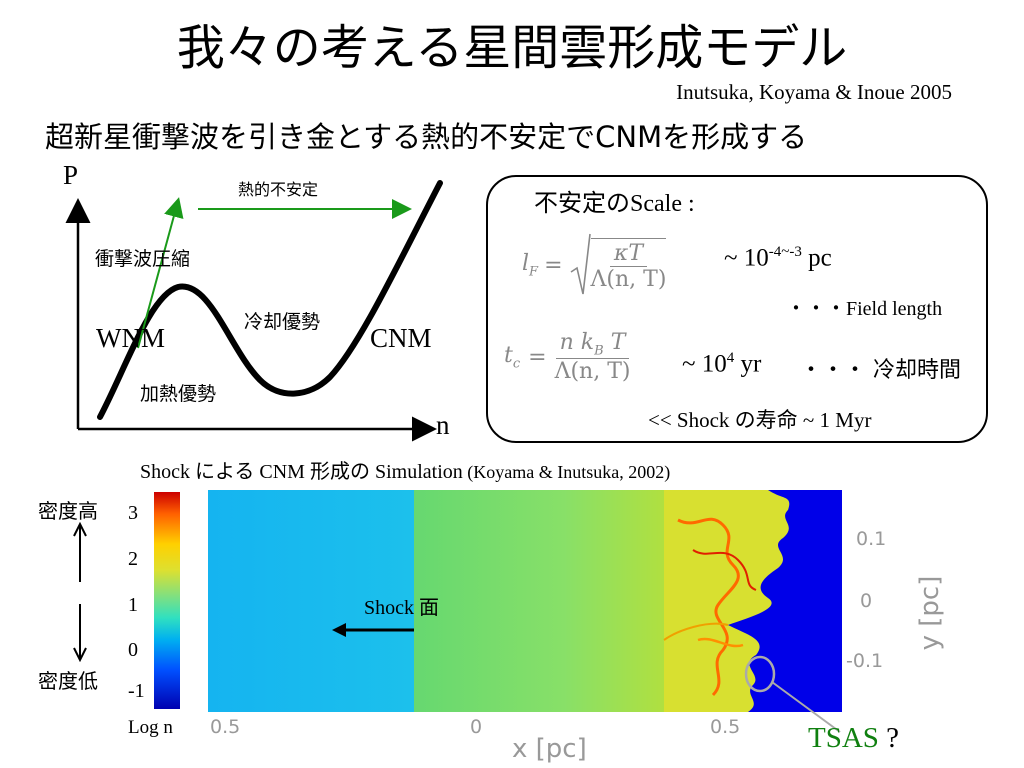  I want to click on n-axis-label: n, so click(443, 425).